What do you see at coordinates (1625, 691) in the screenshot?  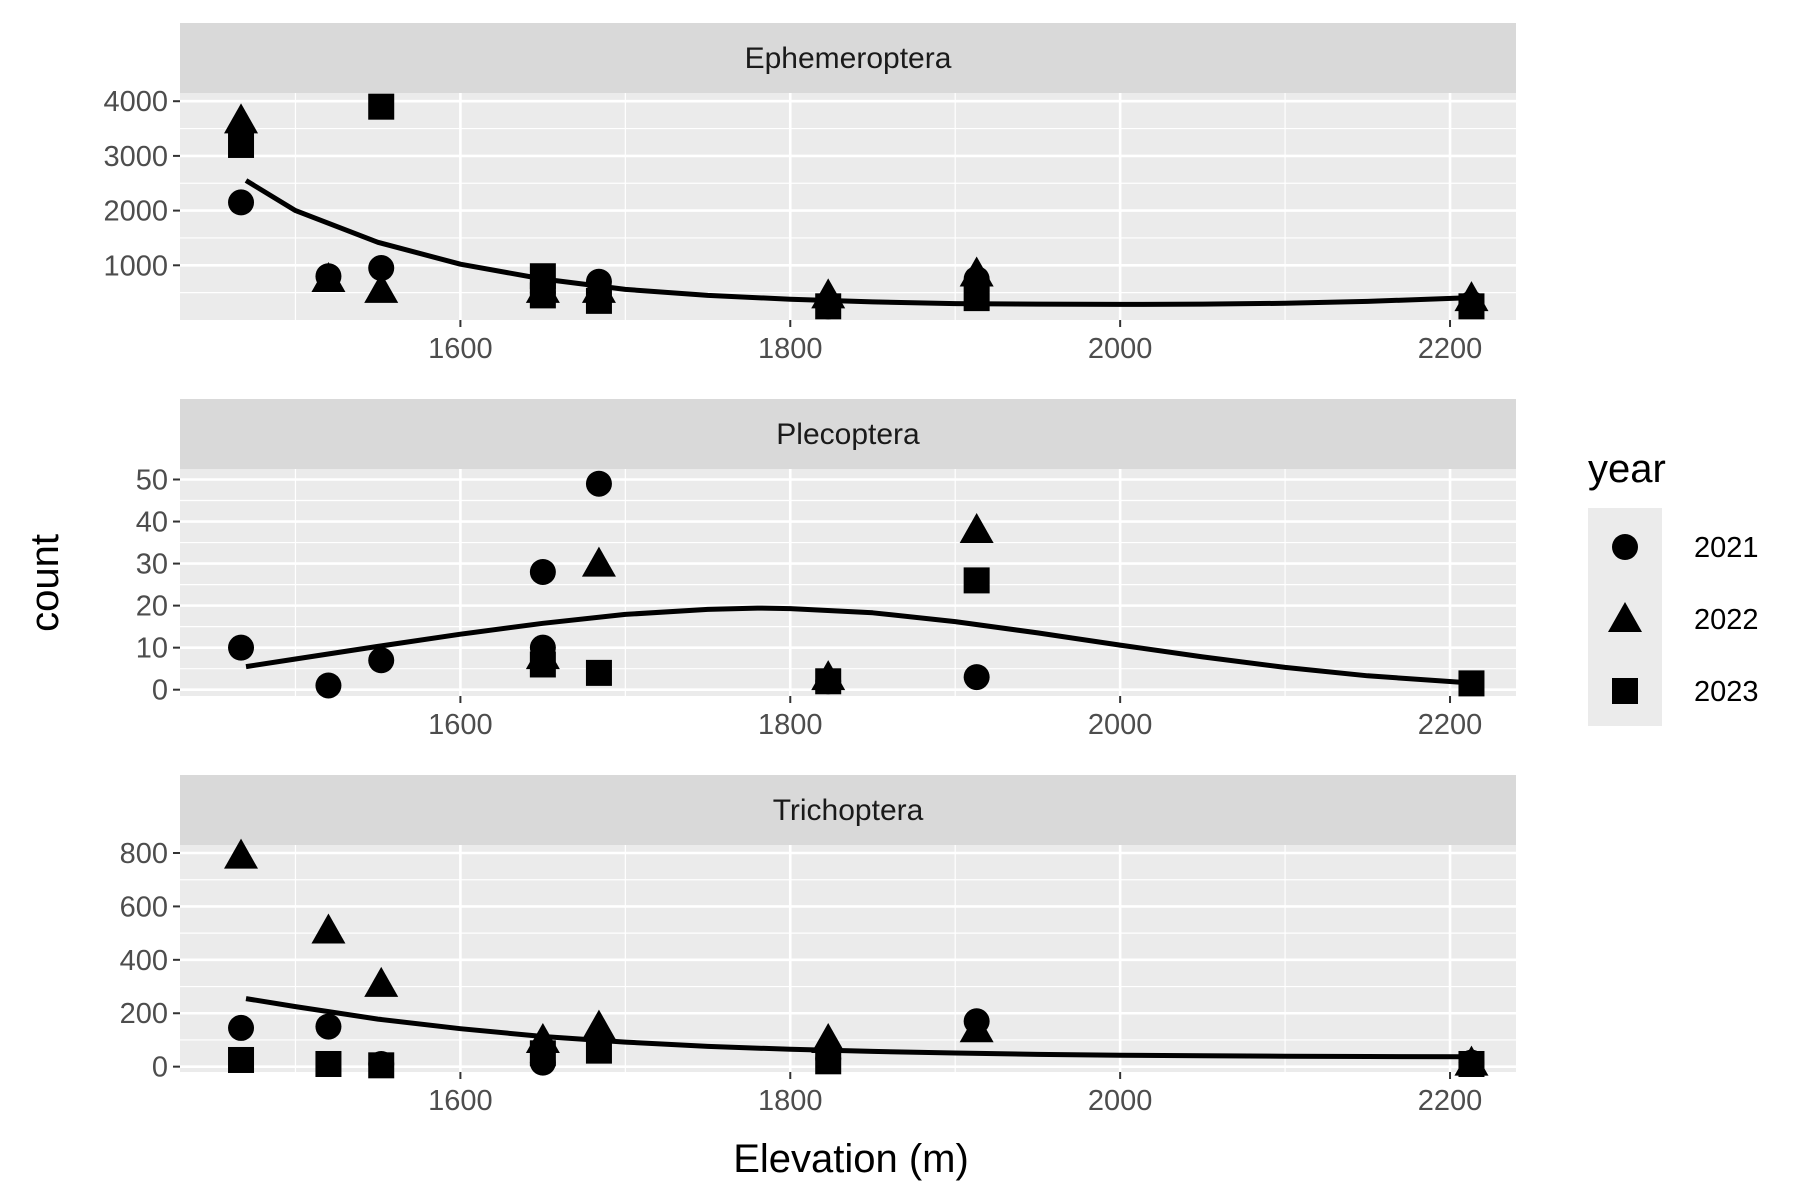 I see `legend-key-square` at bounding box center [1625, 691].